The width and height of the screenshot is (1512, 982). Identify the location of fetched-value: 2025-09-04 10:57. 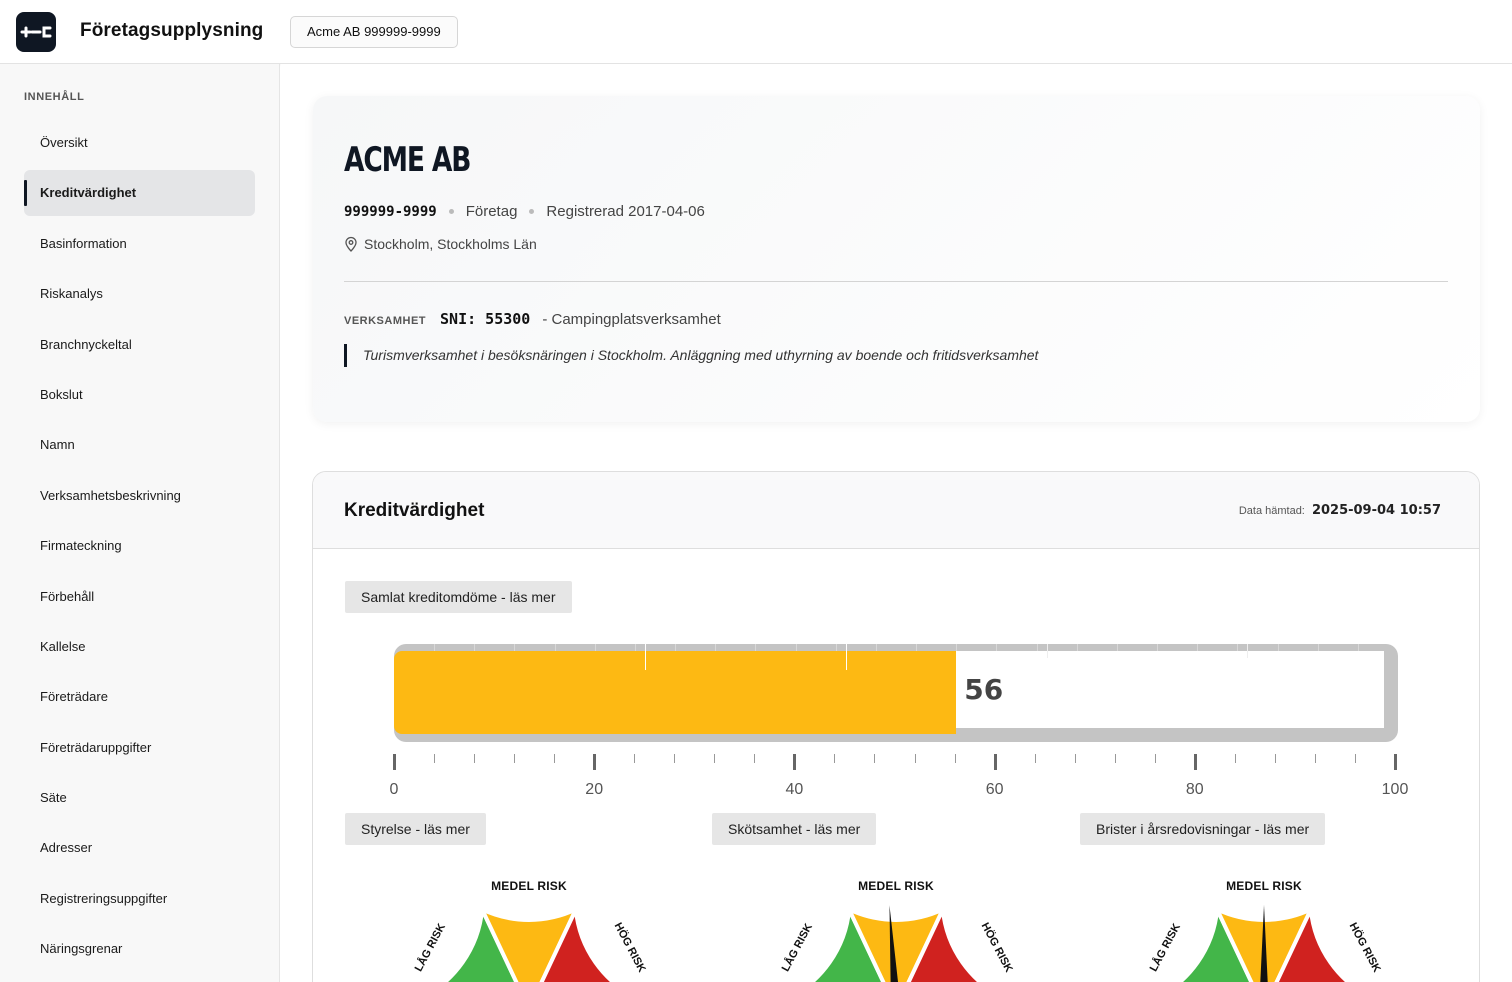
(1376, 510).